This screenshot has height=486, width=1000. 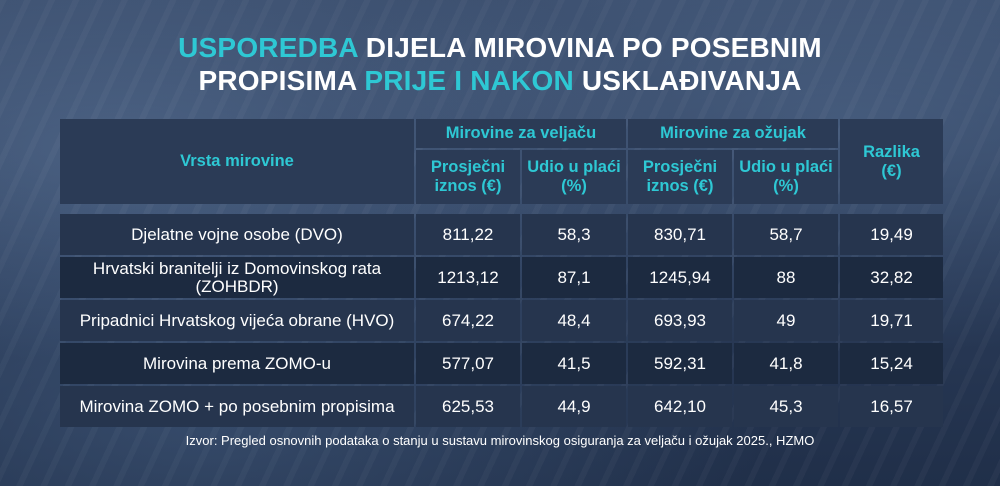 I want to click on cell-mar-average: 1245,94, so click(x=680, y=277).